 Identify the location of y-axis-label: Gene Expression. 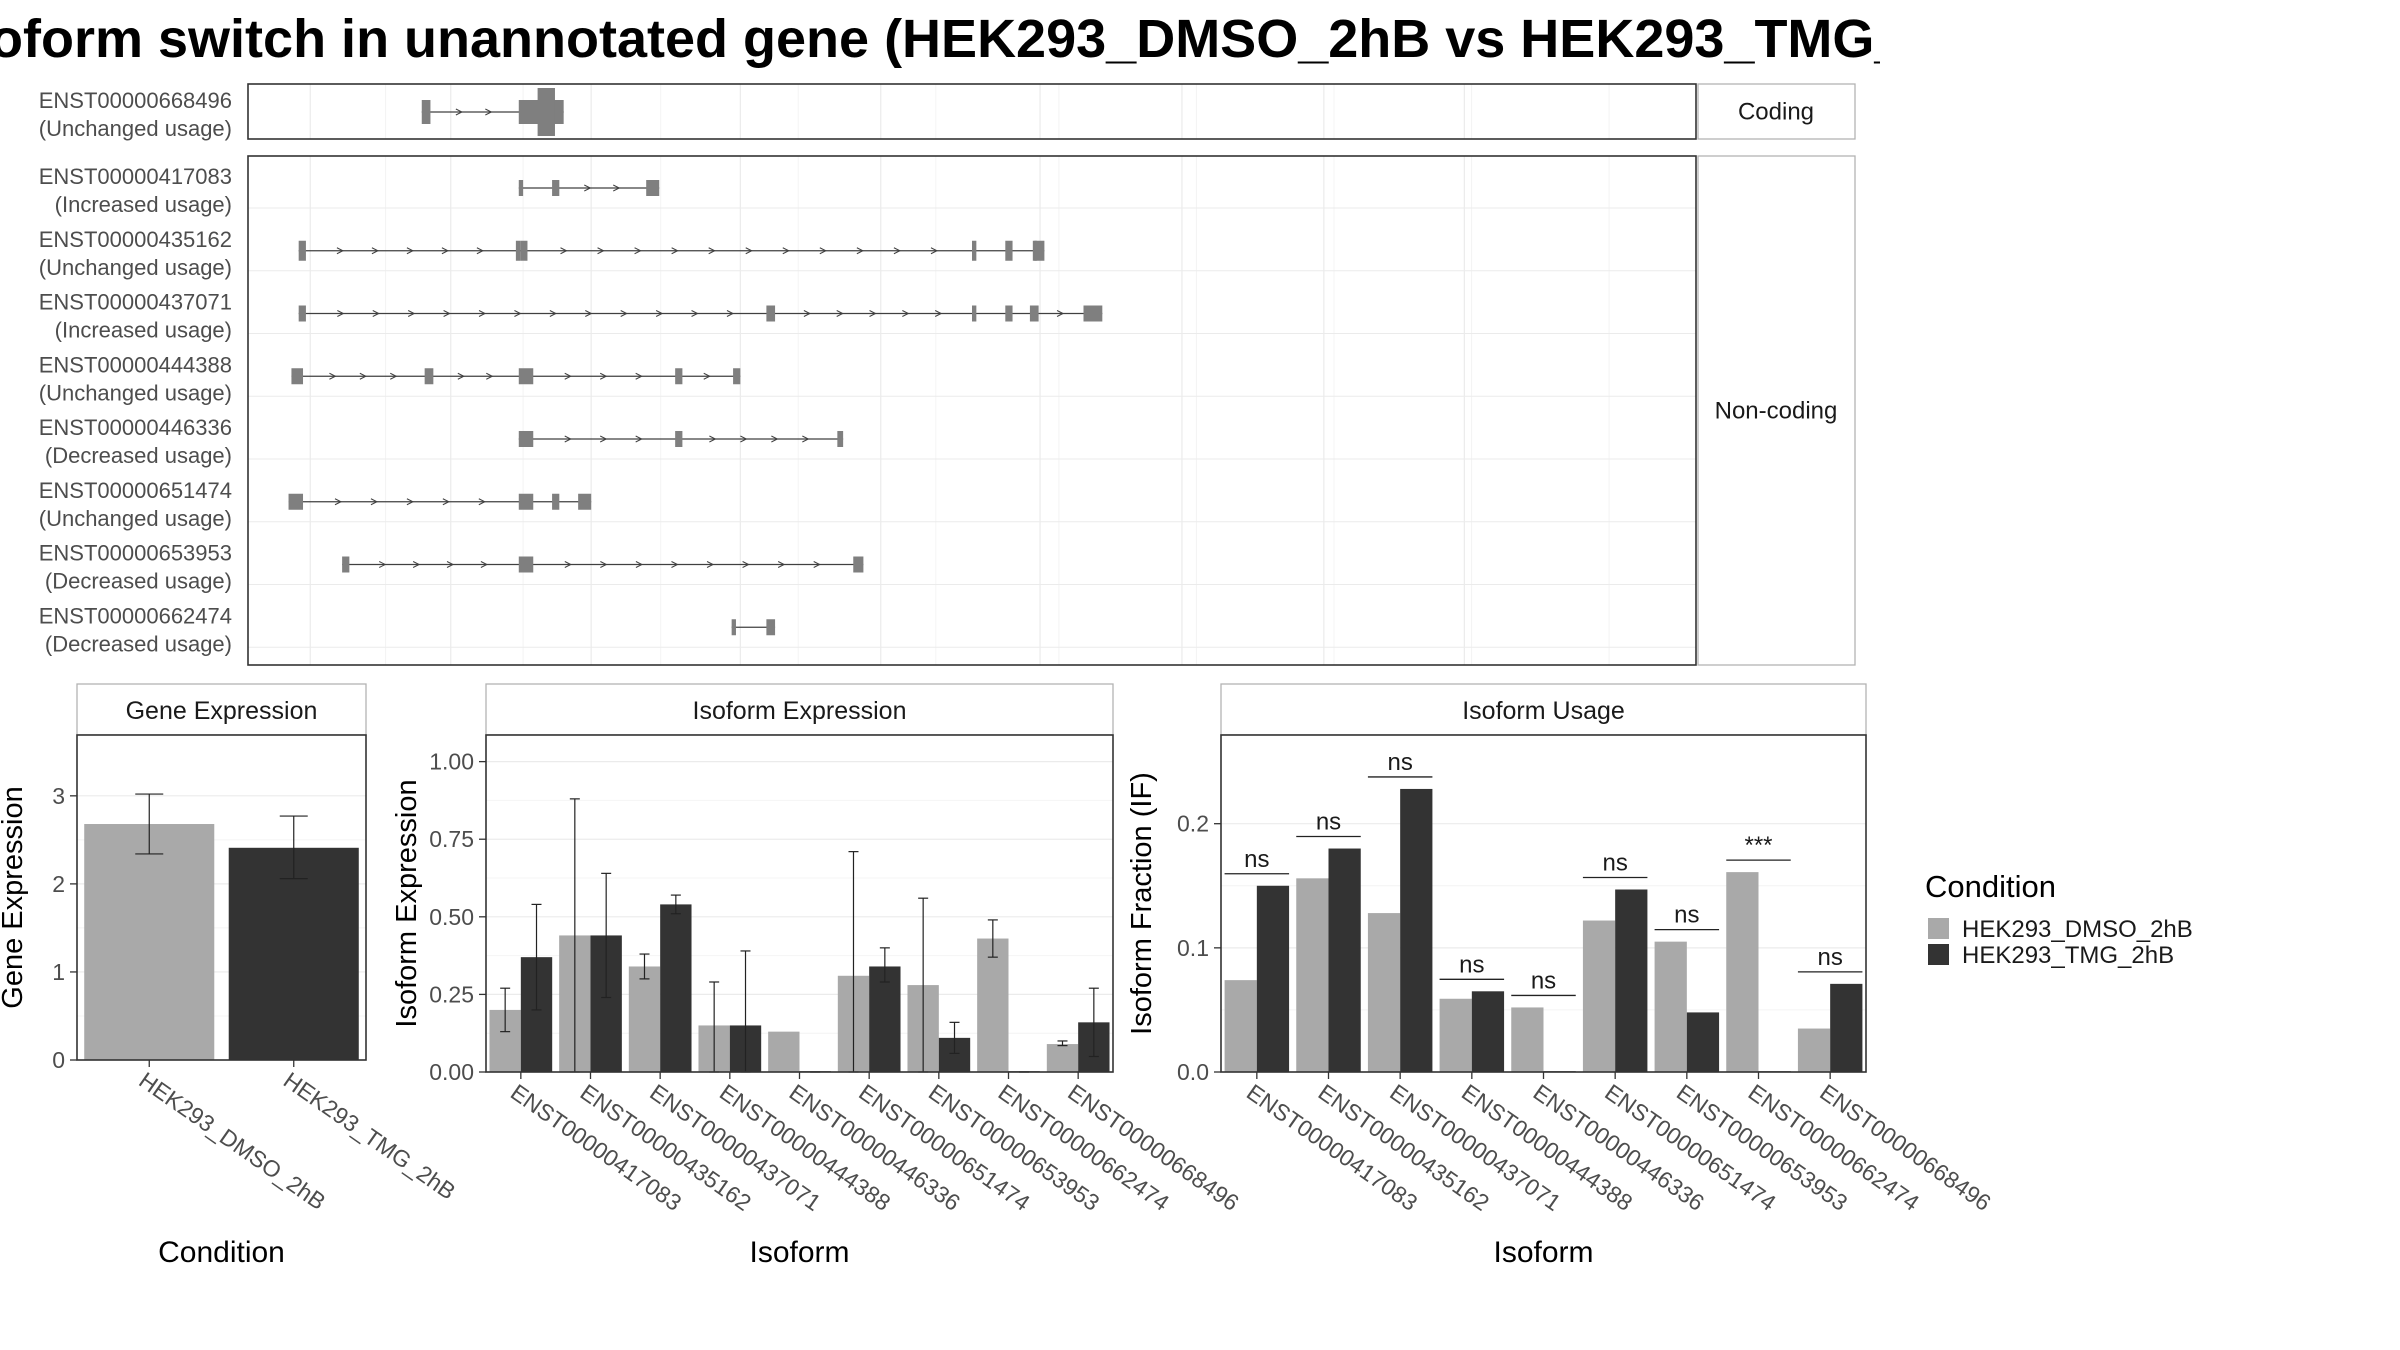
(14, 897).